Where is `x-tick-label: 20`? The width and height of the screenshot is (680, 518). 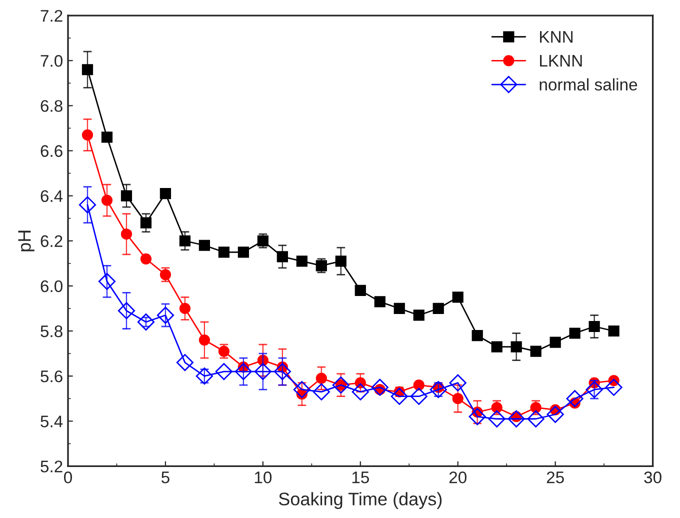 x-tick-label: 20 is located at coordinates (457, 478).